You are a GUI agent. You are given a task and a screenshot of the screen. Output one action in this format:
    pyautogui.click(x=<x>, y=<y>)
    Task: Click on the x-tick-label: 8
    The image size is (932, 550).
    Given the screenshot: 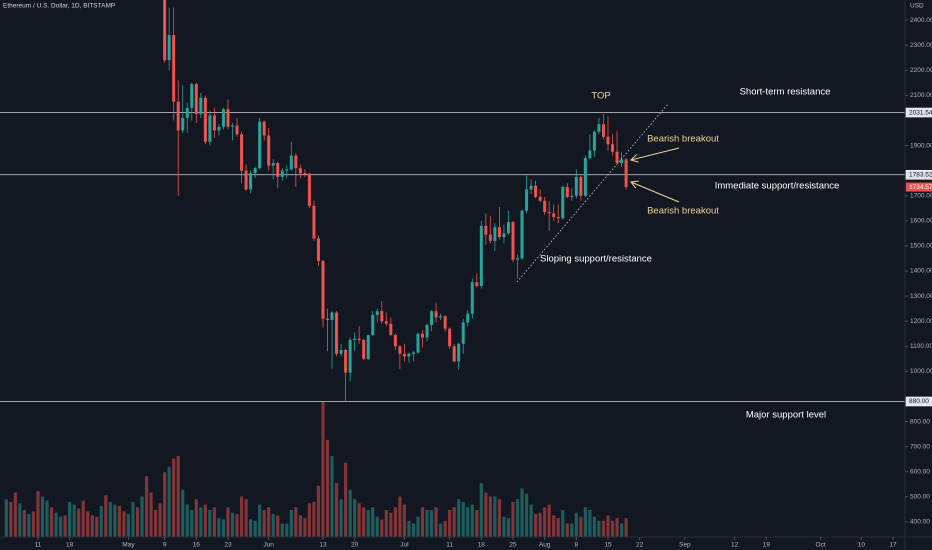 What is the action you would take?
    pyautogui.click(x=577, y=545)
    